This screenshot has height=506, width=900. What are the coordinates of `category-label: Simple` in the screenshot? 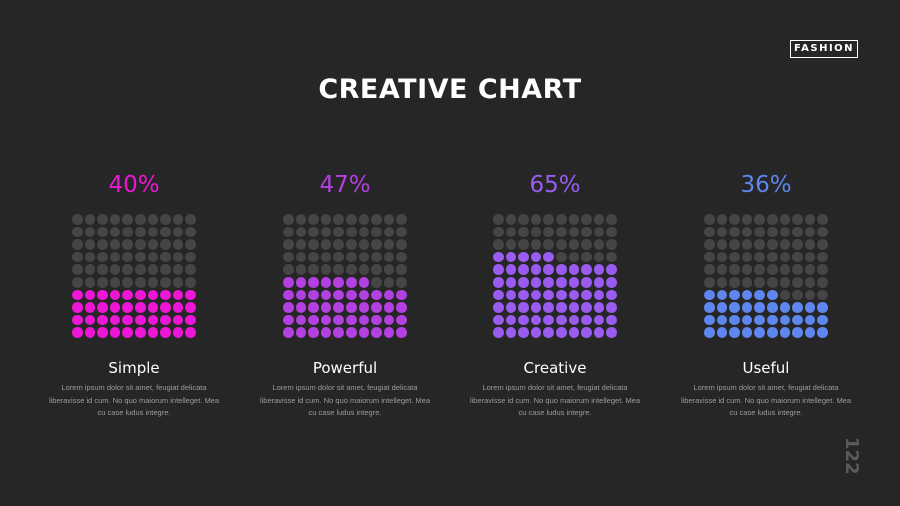 It's located at (134, 368).